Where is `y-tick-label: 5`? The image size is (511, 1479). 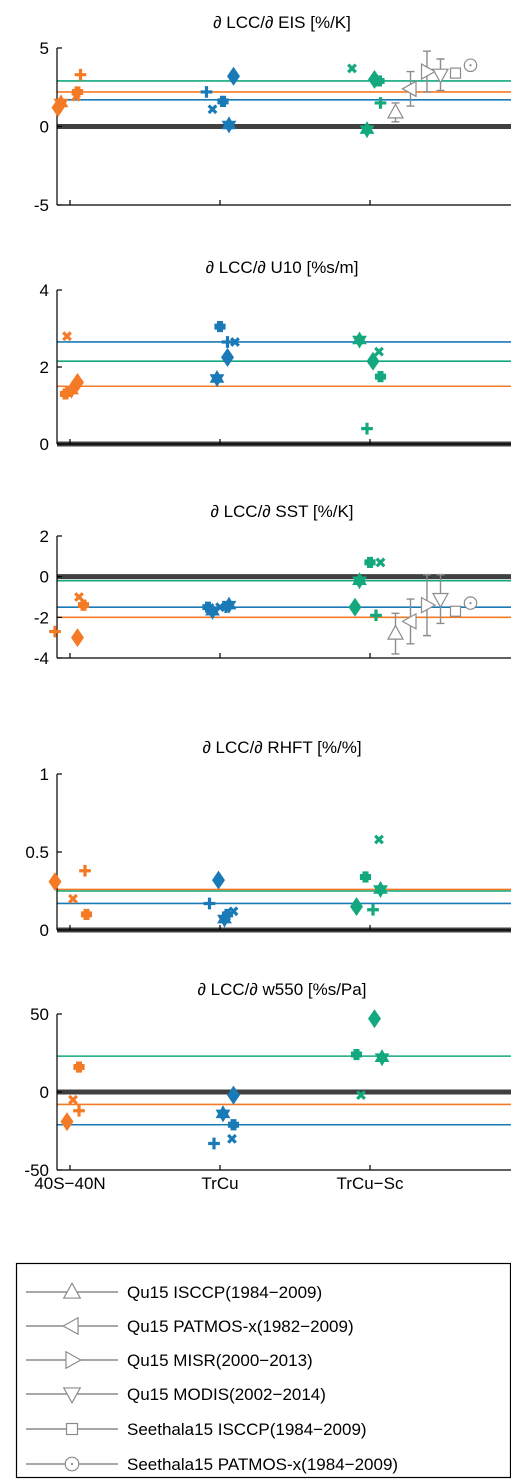 y-tick-label: 5 is located at coordinates (44, 48).